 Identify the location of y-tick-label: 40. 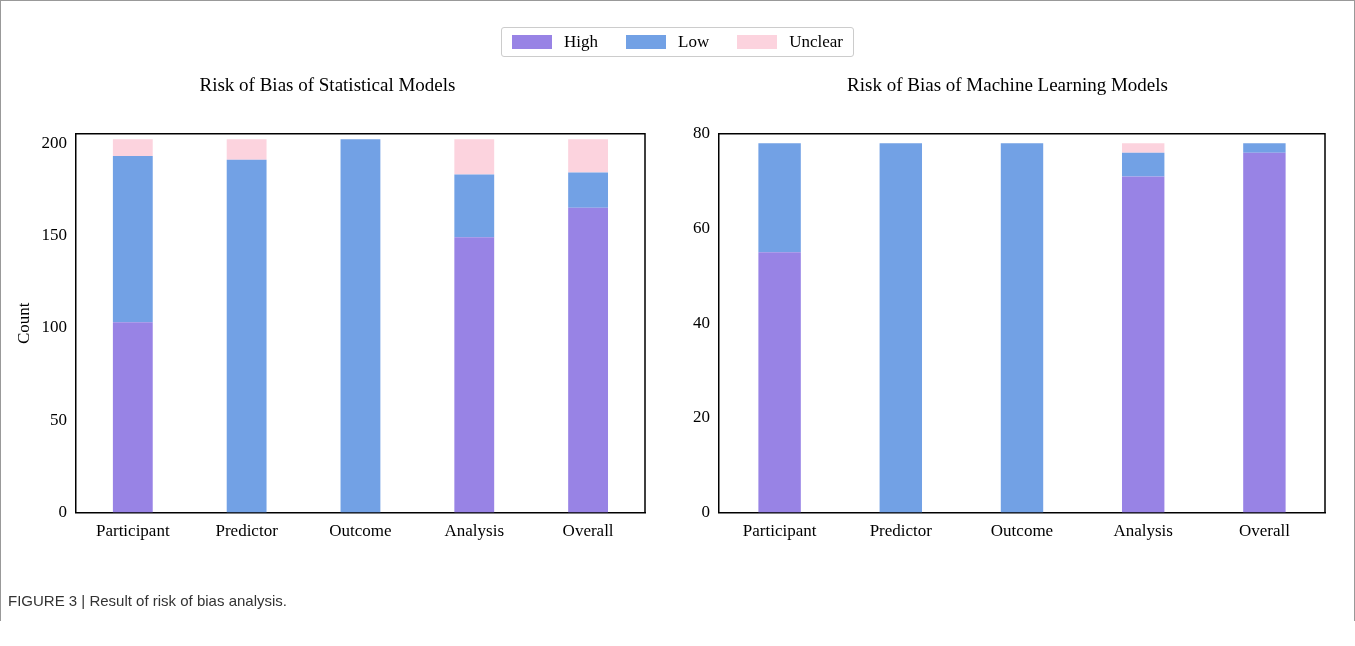
(701, 322).